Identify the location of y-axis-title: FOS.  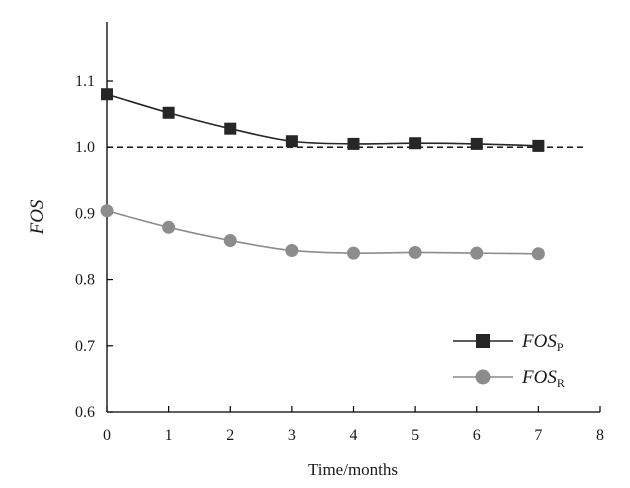
(37, 217).